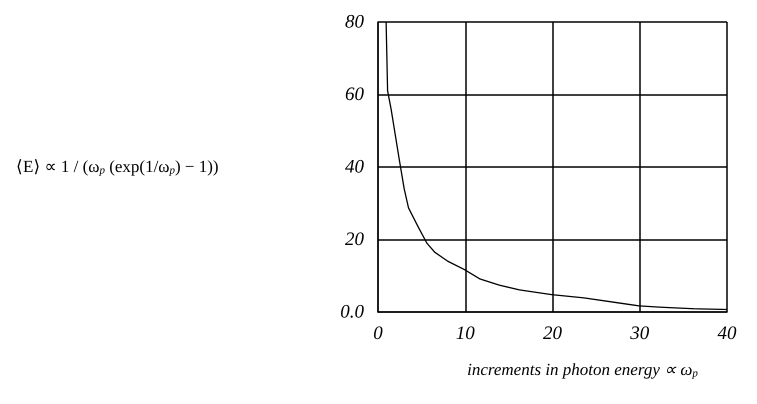 The image size is (757, 404). What do you see at coordinates (466, 333) in the screenshot?
I see `x-tick-label: 10` at bounding box center [466, 333].